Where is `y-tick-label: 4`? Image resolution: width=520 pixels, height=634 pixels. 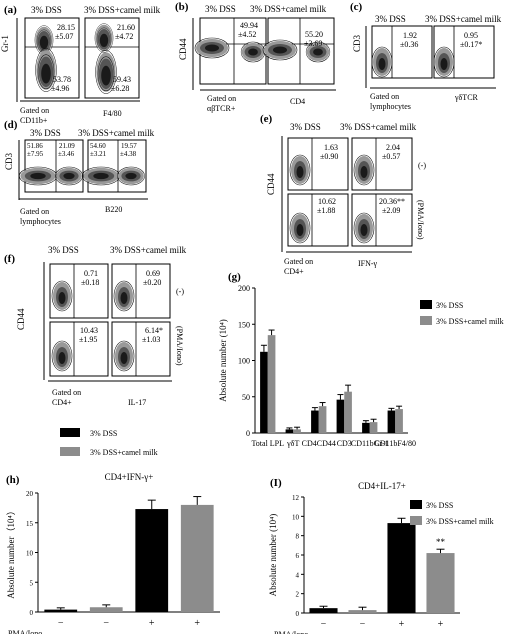
y-tick-label: 4 is located at coordinates (298, 575).